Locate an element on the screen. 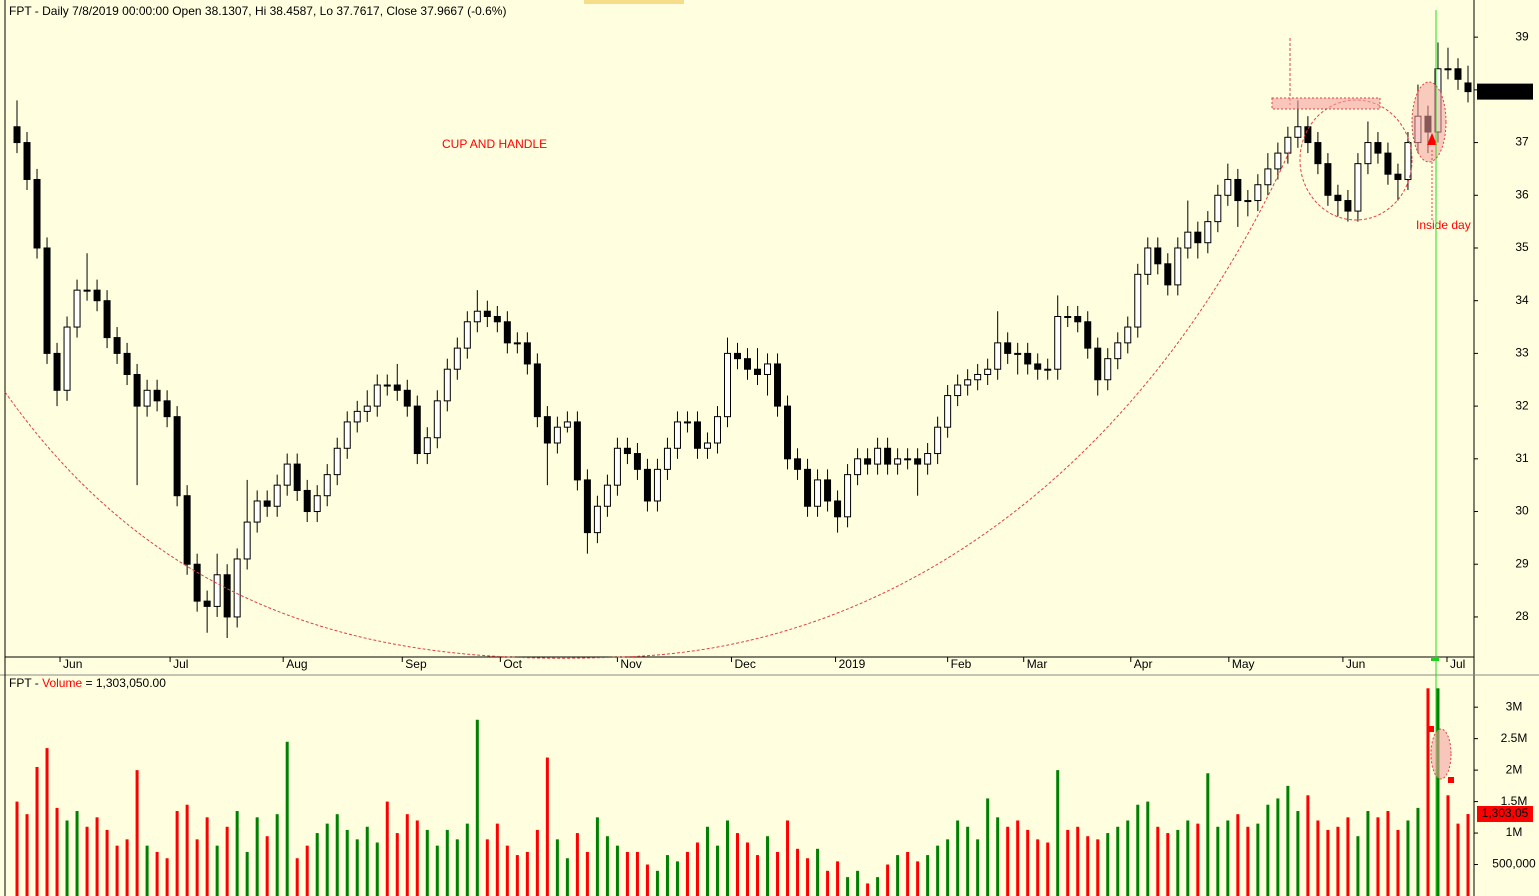 The height and width of the screenshot is (896, 1539). y-tick-label: 36 is located at coordinates (1522, 194).